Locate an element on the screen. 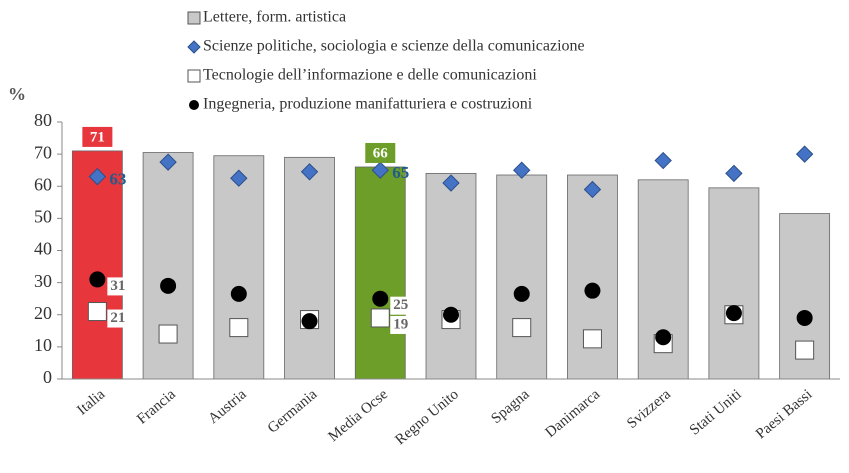 The image size is (849, 473). y-tick-label: 60 is located at coordinates (43, 184).